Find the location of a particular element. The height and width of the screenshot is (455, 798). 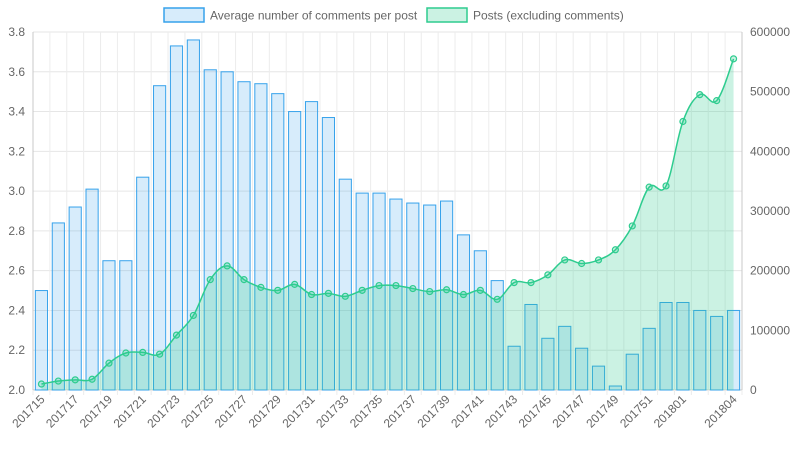

y-right-tick-label: 400000 is located at coordinates (770, 151).